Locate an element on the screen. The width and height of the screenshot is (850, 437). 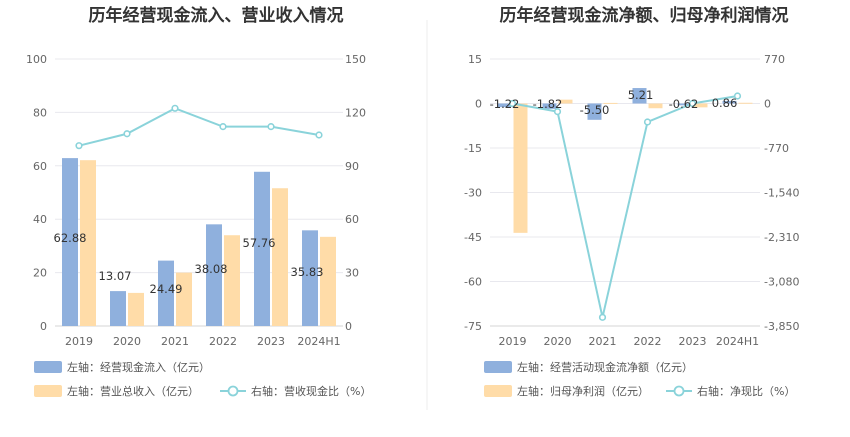
chart-1-right-axis: 0 30 60 90 120 150 is located at coordinates (355, 193).